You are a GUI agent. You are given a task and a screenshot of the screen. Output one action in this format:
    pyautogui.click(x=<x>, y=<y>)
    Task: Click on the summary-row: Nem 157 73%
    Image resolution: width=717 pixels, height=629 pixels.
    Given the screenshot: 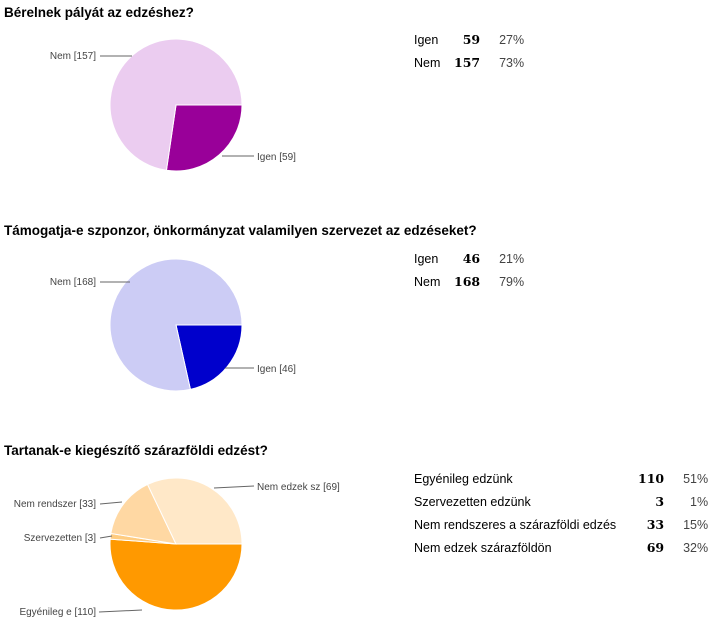 What is the action you would take?
    pyautogui.click(x=469, y=62)
    